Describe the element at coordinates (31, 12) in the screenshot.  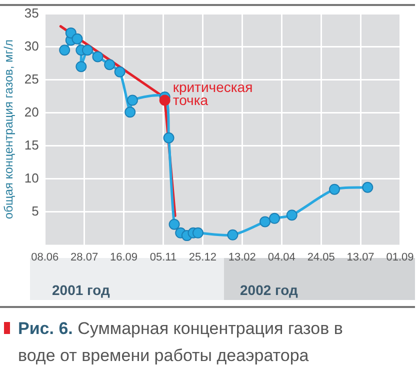
I see `y-tick-label: 35` at that location.